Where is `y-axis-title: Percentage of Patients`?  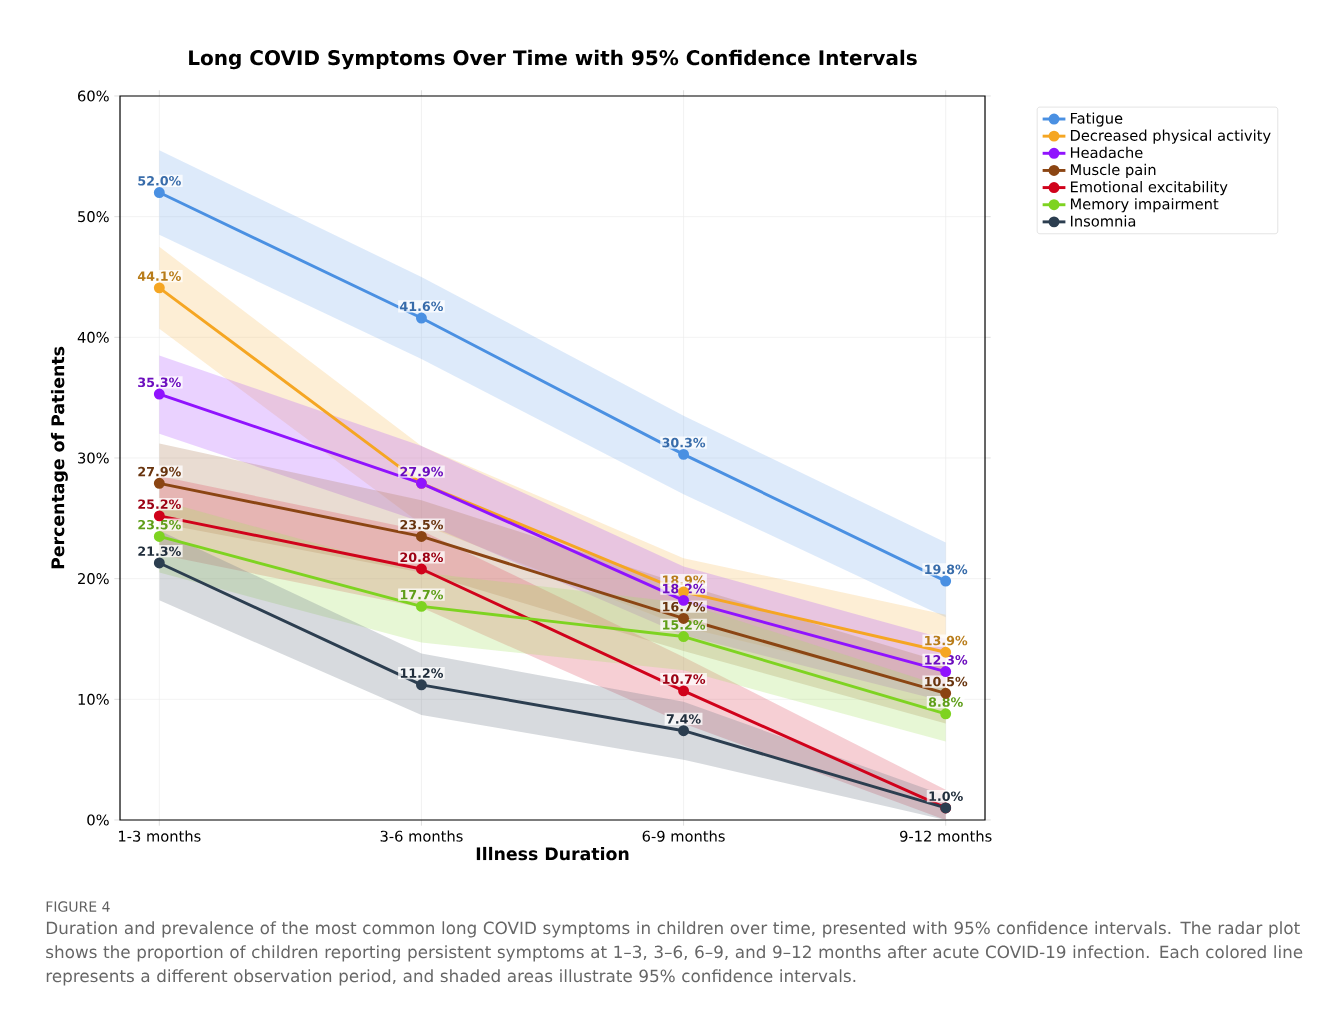
y-axis-title: Percentage of Patients is located at coordinates (59, 457).